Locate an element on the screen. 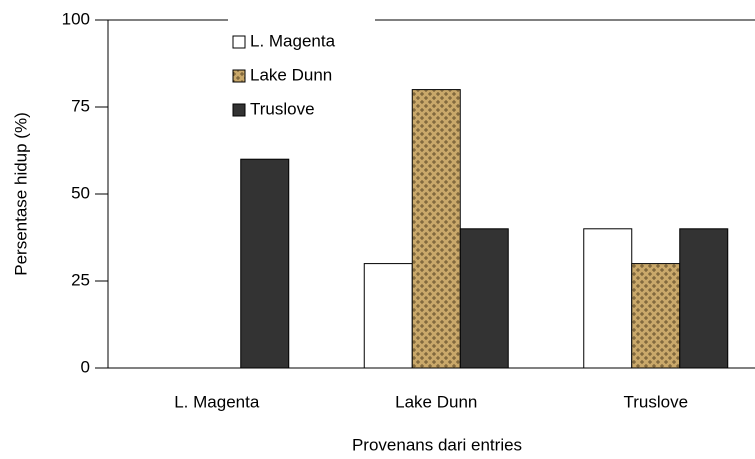 This screenshot has width=755, height=459. x-tick-label: Truslove is located at coordinates (655, 401).